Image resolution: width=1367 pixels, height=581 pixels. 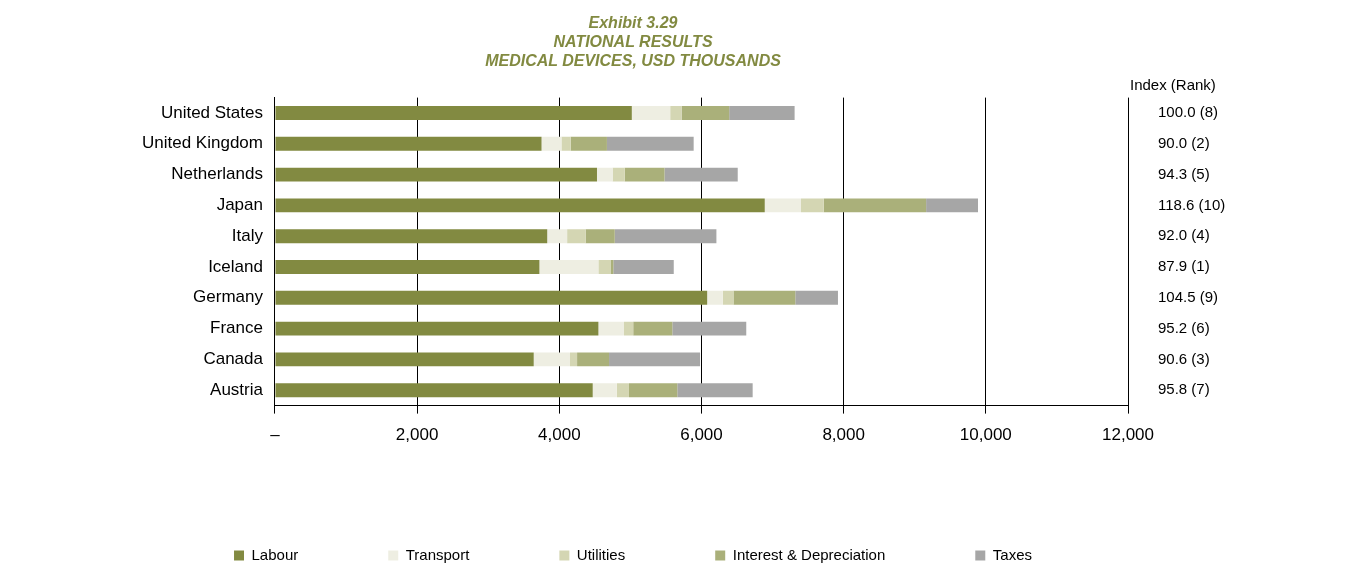 I want to click on legend-label: Utilities, so click(x=601, y=554).